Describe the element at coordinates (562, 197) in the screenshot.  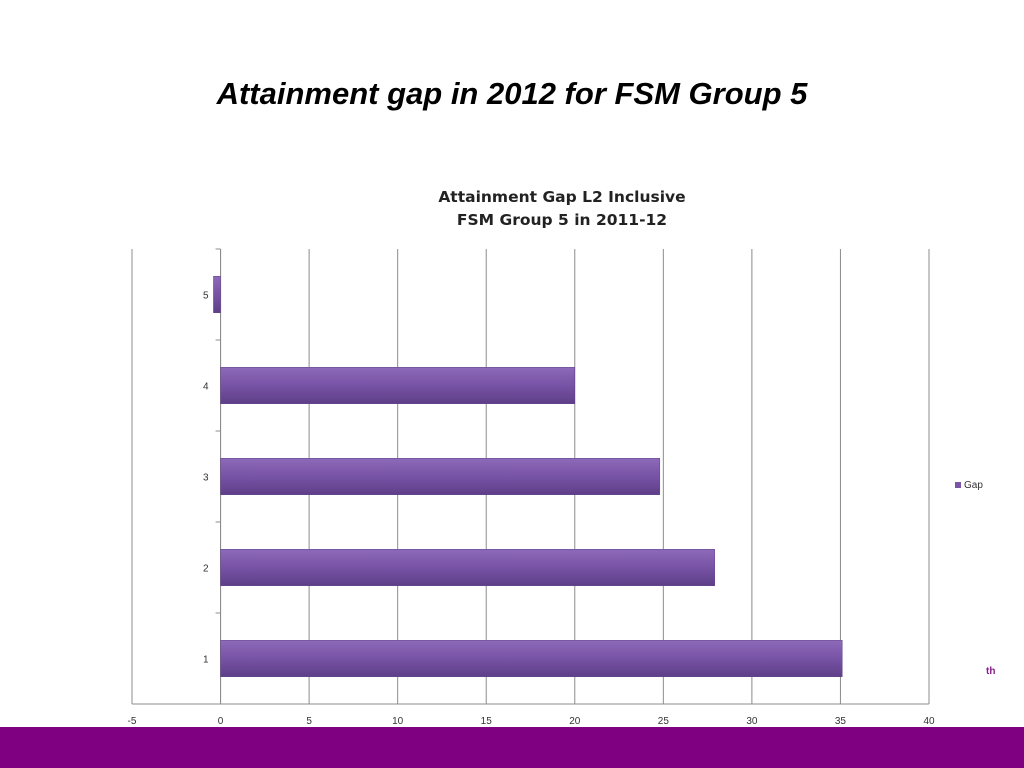
I see `chart-title-line-1: Attainment Gap L2 Inclusive` at that location.